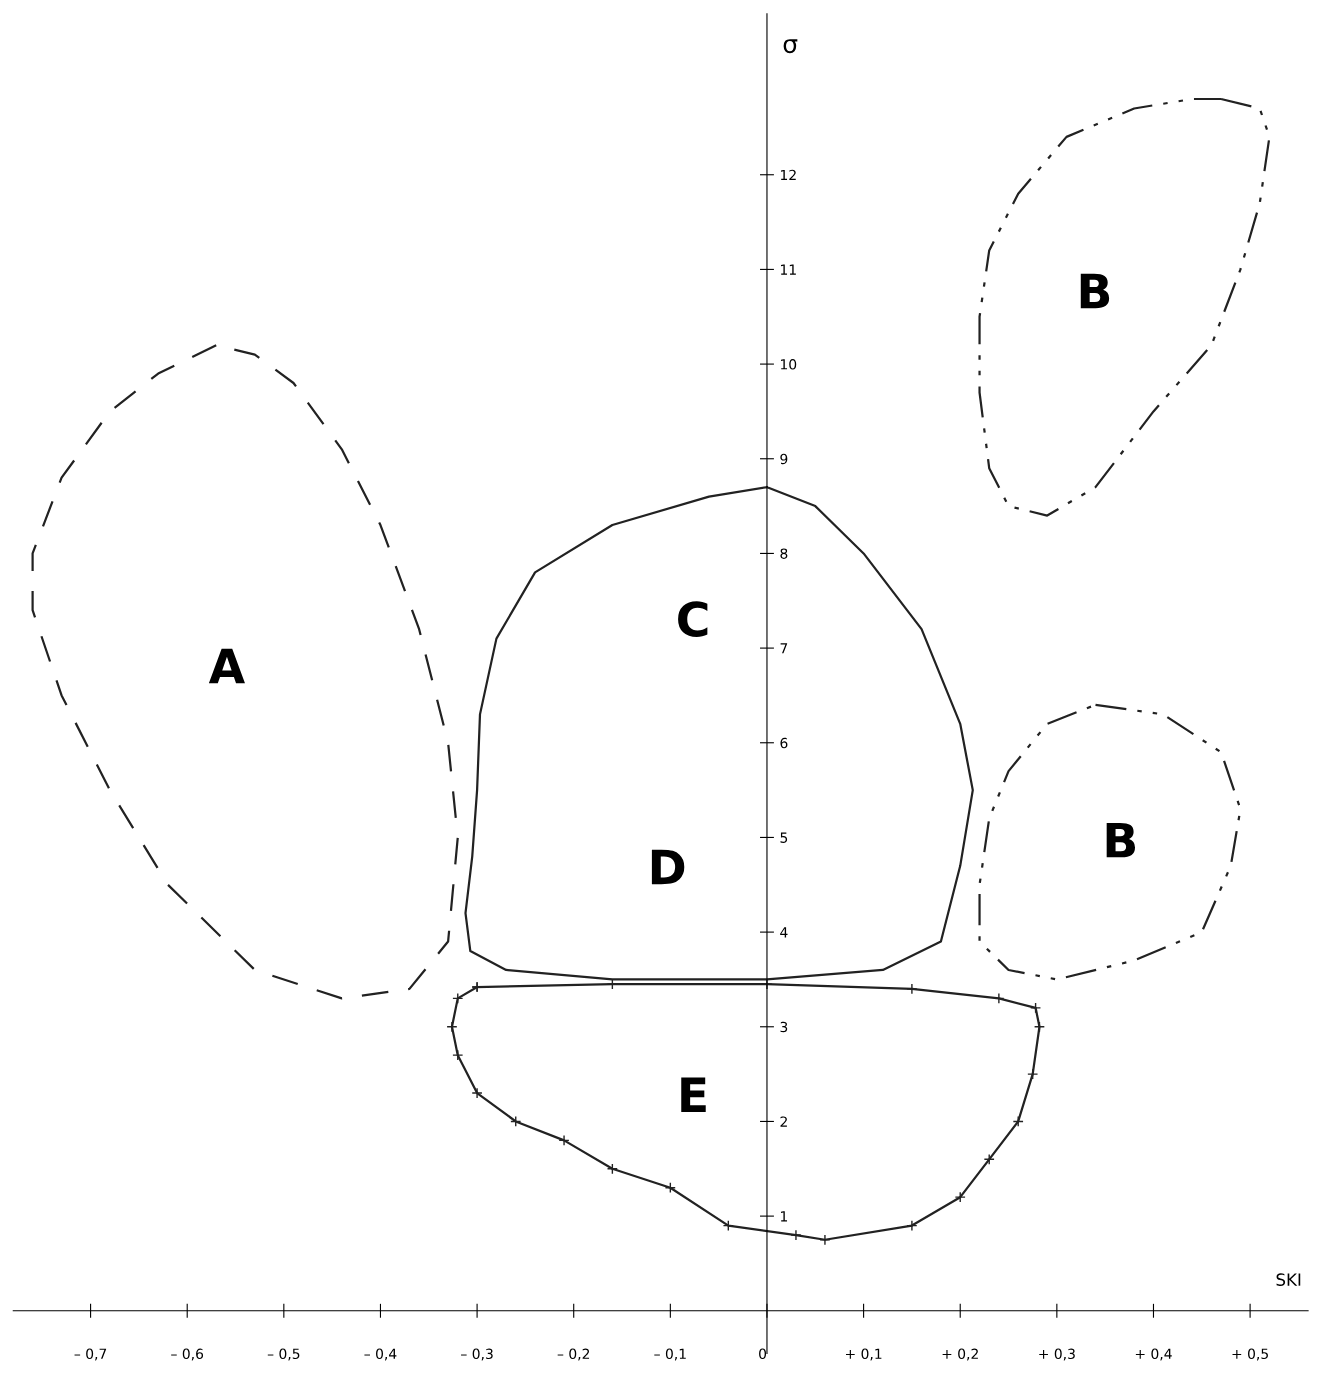  Describe the element at coordinates (1057, 1354) in the screenshot. I see `x-tick-label: + 0,3` at that location.